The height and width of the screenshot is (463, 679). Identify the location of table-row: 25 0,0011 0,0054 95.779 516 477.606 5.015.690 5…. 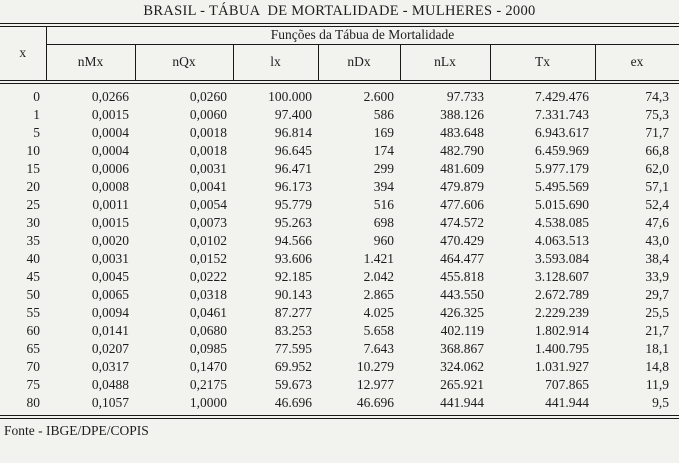
(339, 205).